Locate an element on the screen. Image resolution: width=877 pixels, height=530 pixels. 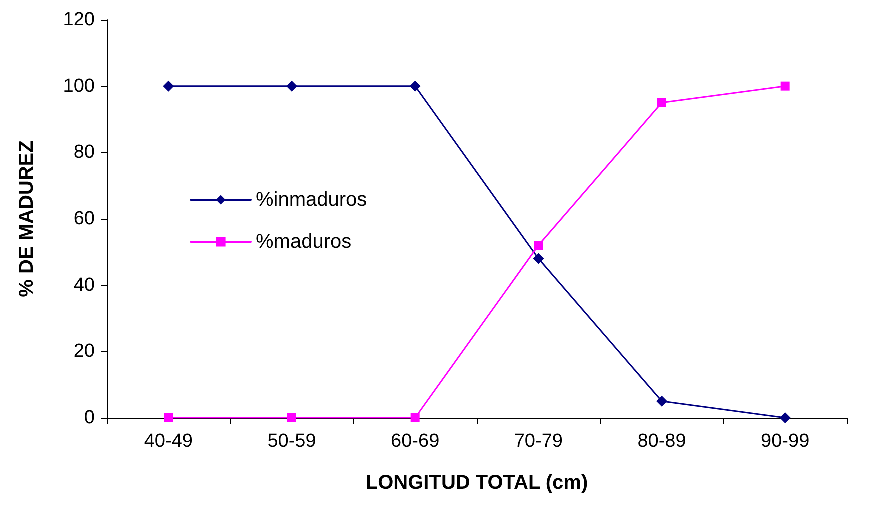
y-axis-title: % DE MADUREZ is located at coordinates (27, 219).